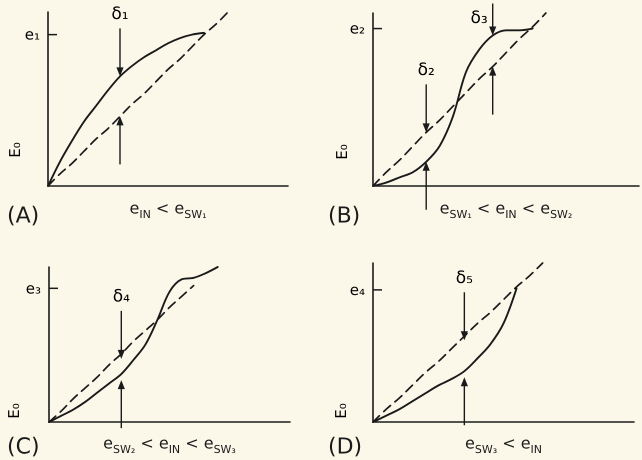  I want to click on annotation: δ₄, so click(121, 296).